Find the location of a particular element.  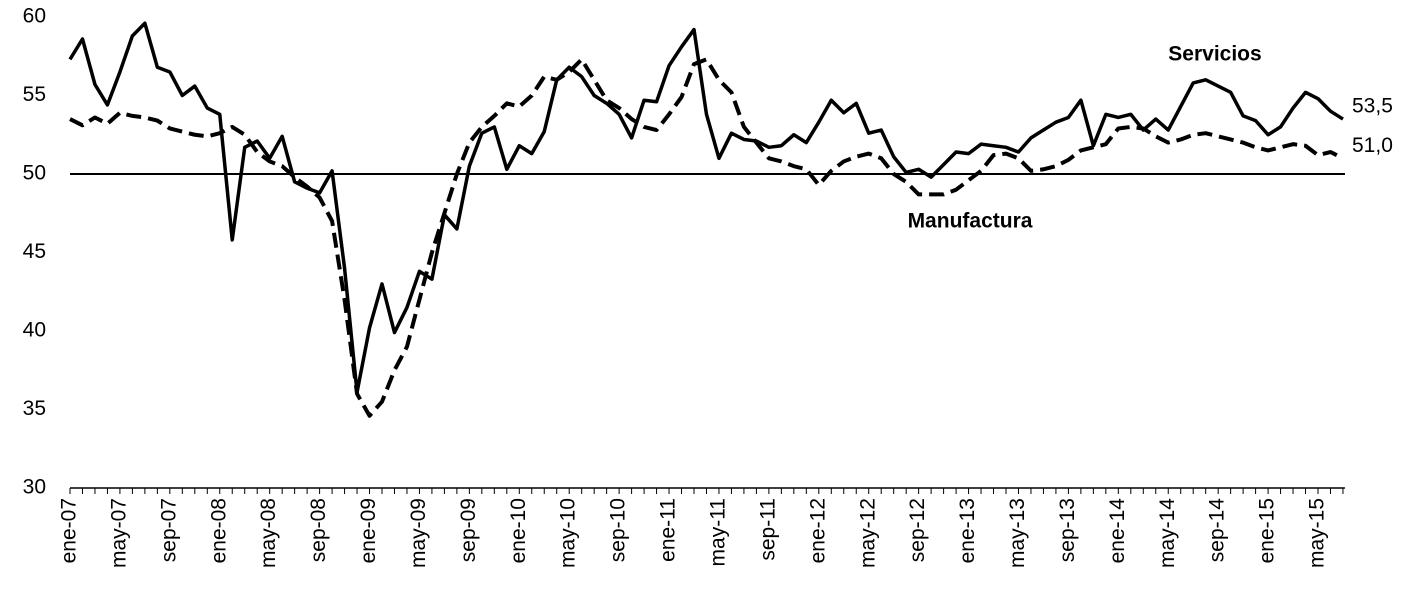

x-tick-label: sep-11 is located at coordinates (767, 529).